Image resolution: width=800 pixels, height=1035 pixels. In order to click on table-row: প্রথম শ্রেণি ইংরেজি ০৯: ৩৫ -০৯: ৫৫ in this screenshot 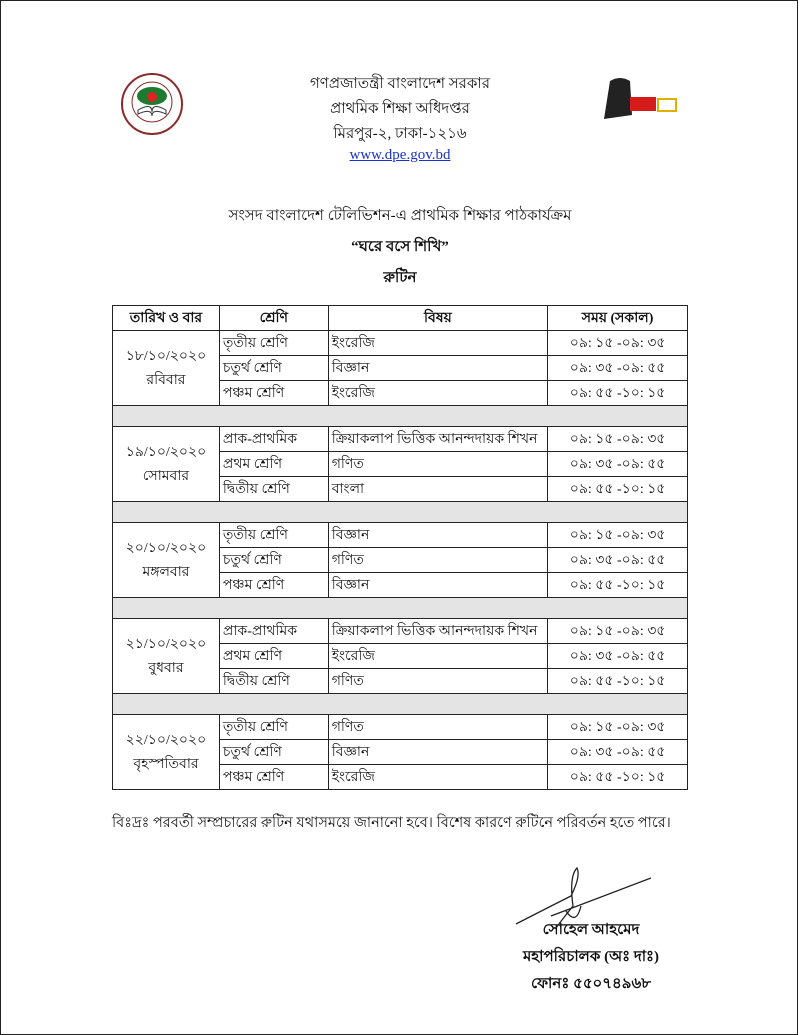, I will do `click(400, 656)`.